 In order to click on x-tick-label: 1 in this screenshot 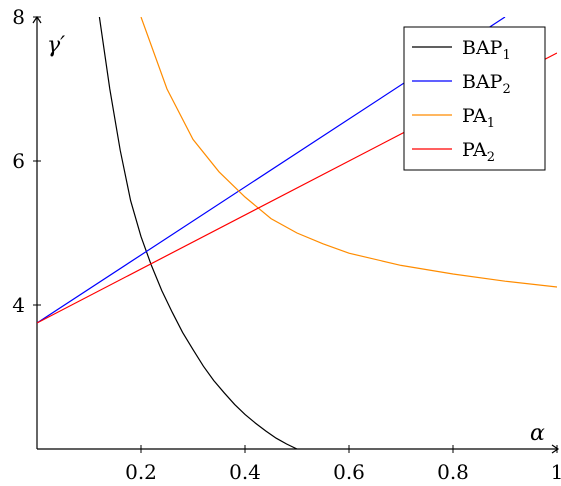, I will do `click(556, 472)`.